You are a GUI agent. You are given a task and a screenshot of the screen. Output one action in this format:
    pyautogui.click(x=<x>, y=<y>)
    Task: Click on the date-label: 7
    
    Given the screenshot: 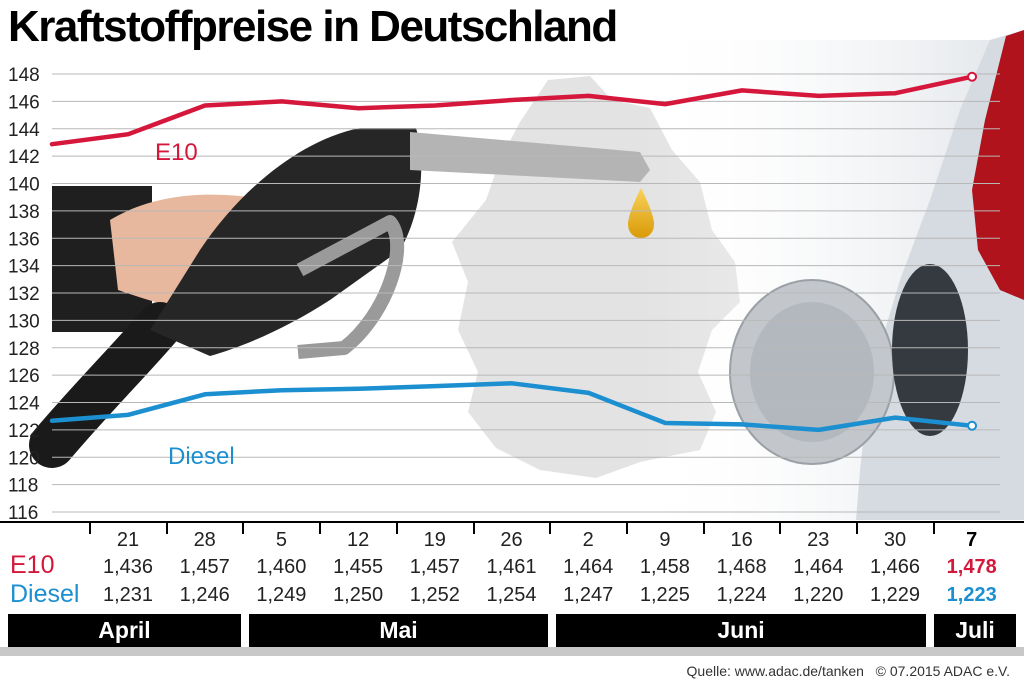 What is the action you would take?
    pyautogui.click(x=972, y=540)
    